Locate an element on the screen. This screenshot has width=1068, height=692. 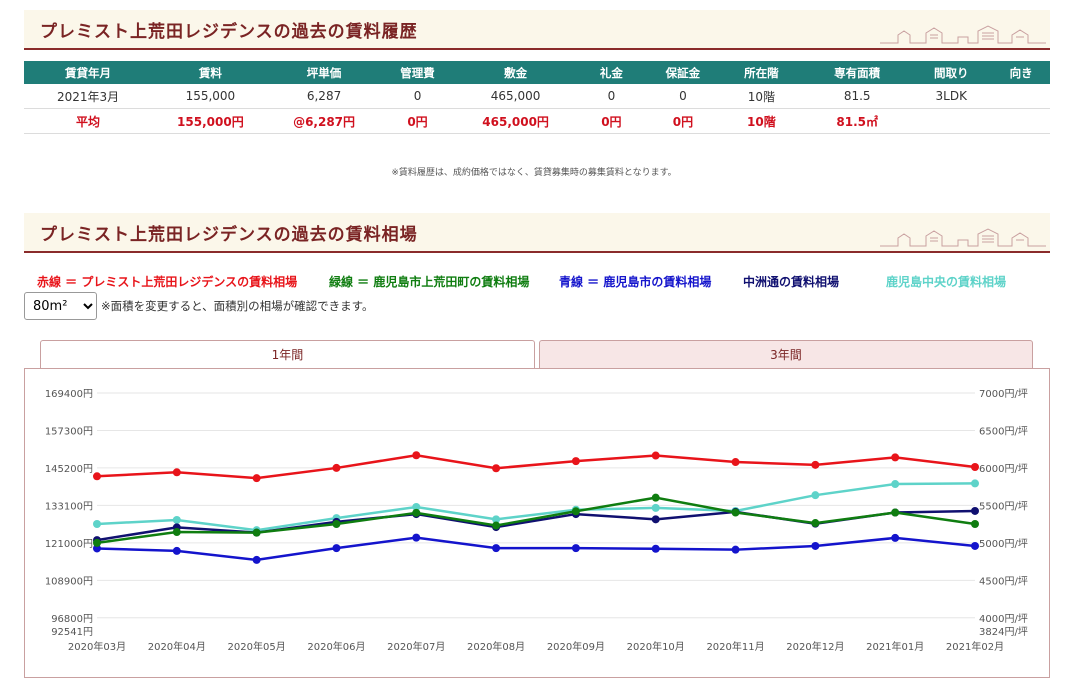
table-cell: 155,000 is located at coordinates (210, 96).